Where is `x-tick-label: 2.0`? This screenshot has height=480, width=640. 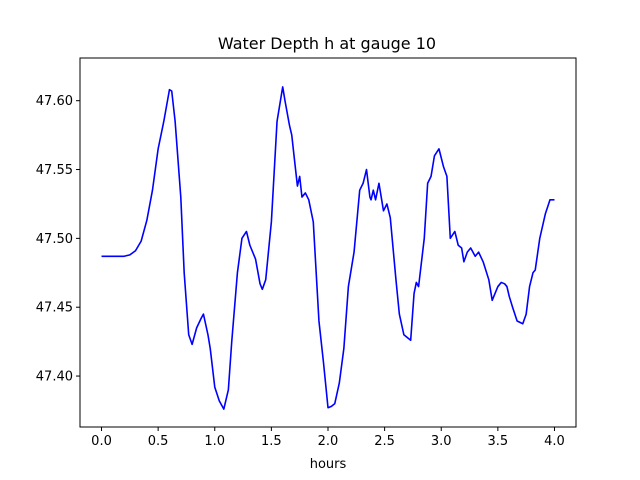
x-tick-label: 2.0 is located at coordinates (328, 441).